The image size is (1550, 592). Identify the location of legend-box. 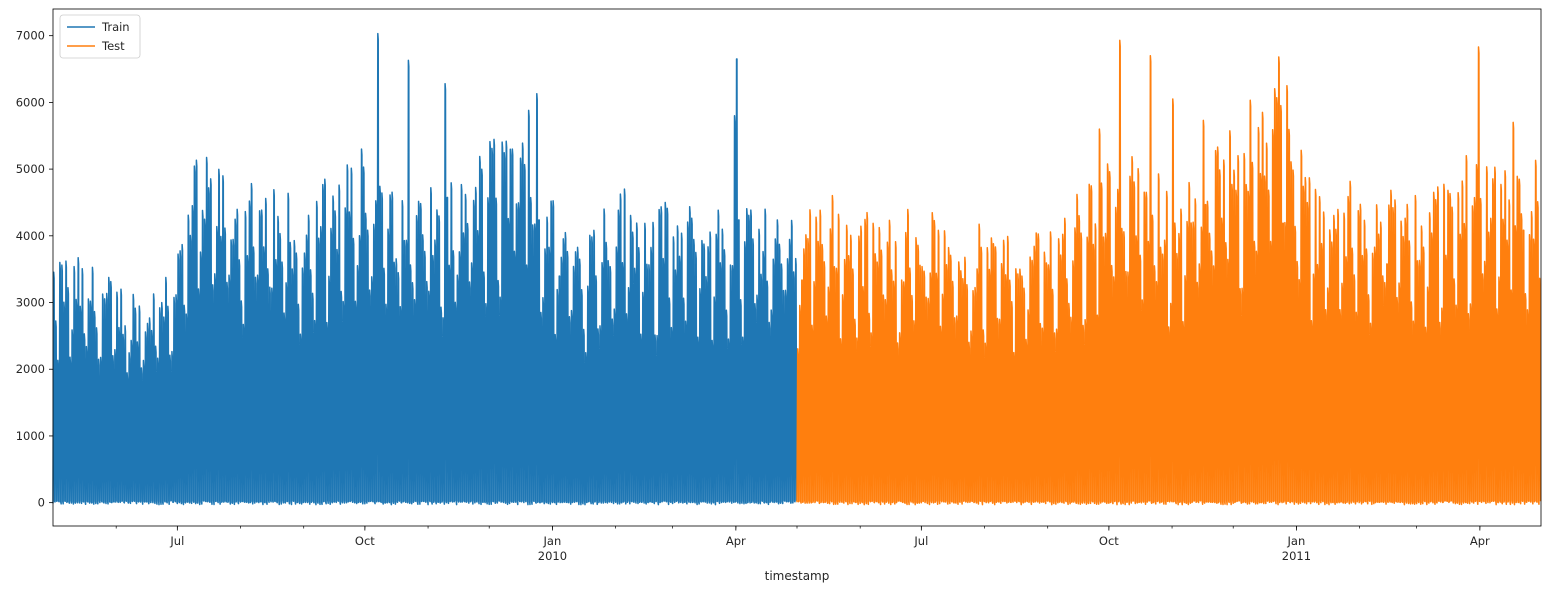
(100, 36).